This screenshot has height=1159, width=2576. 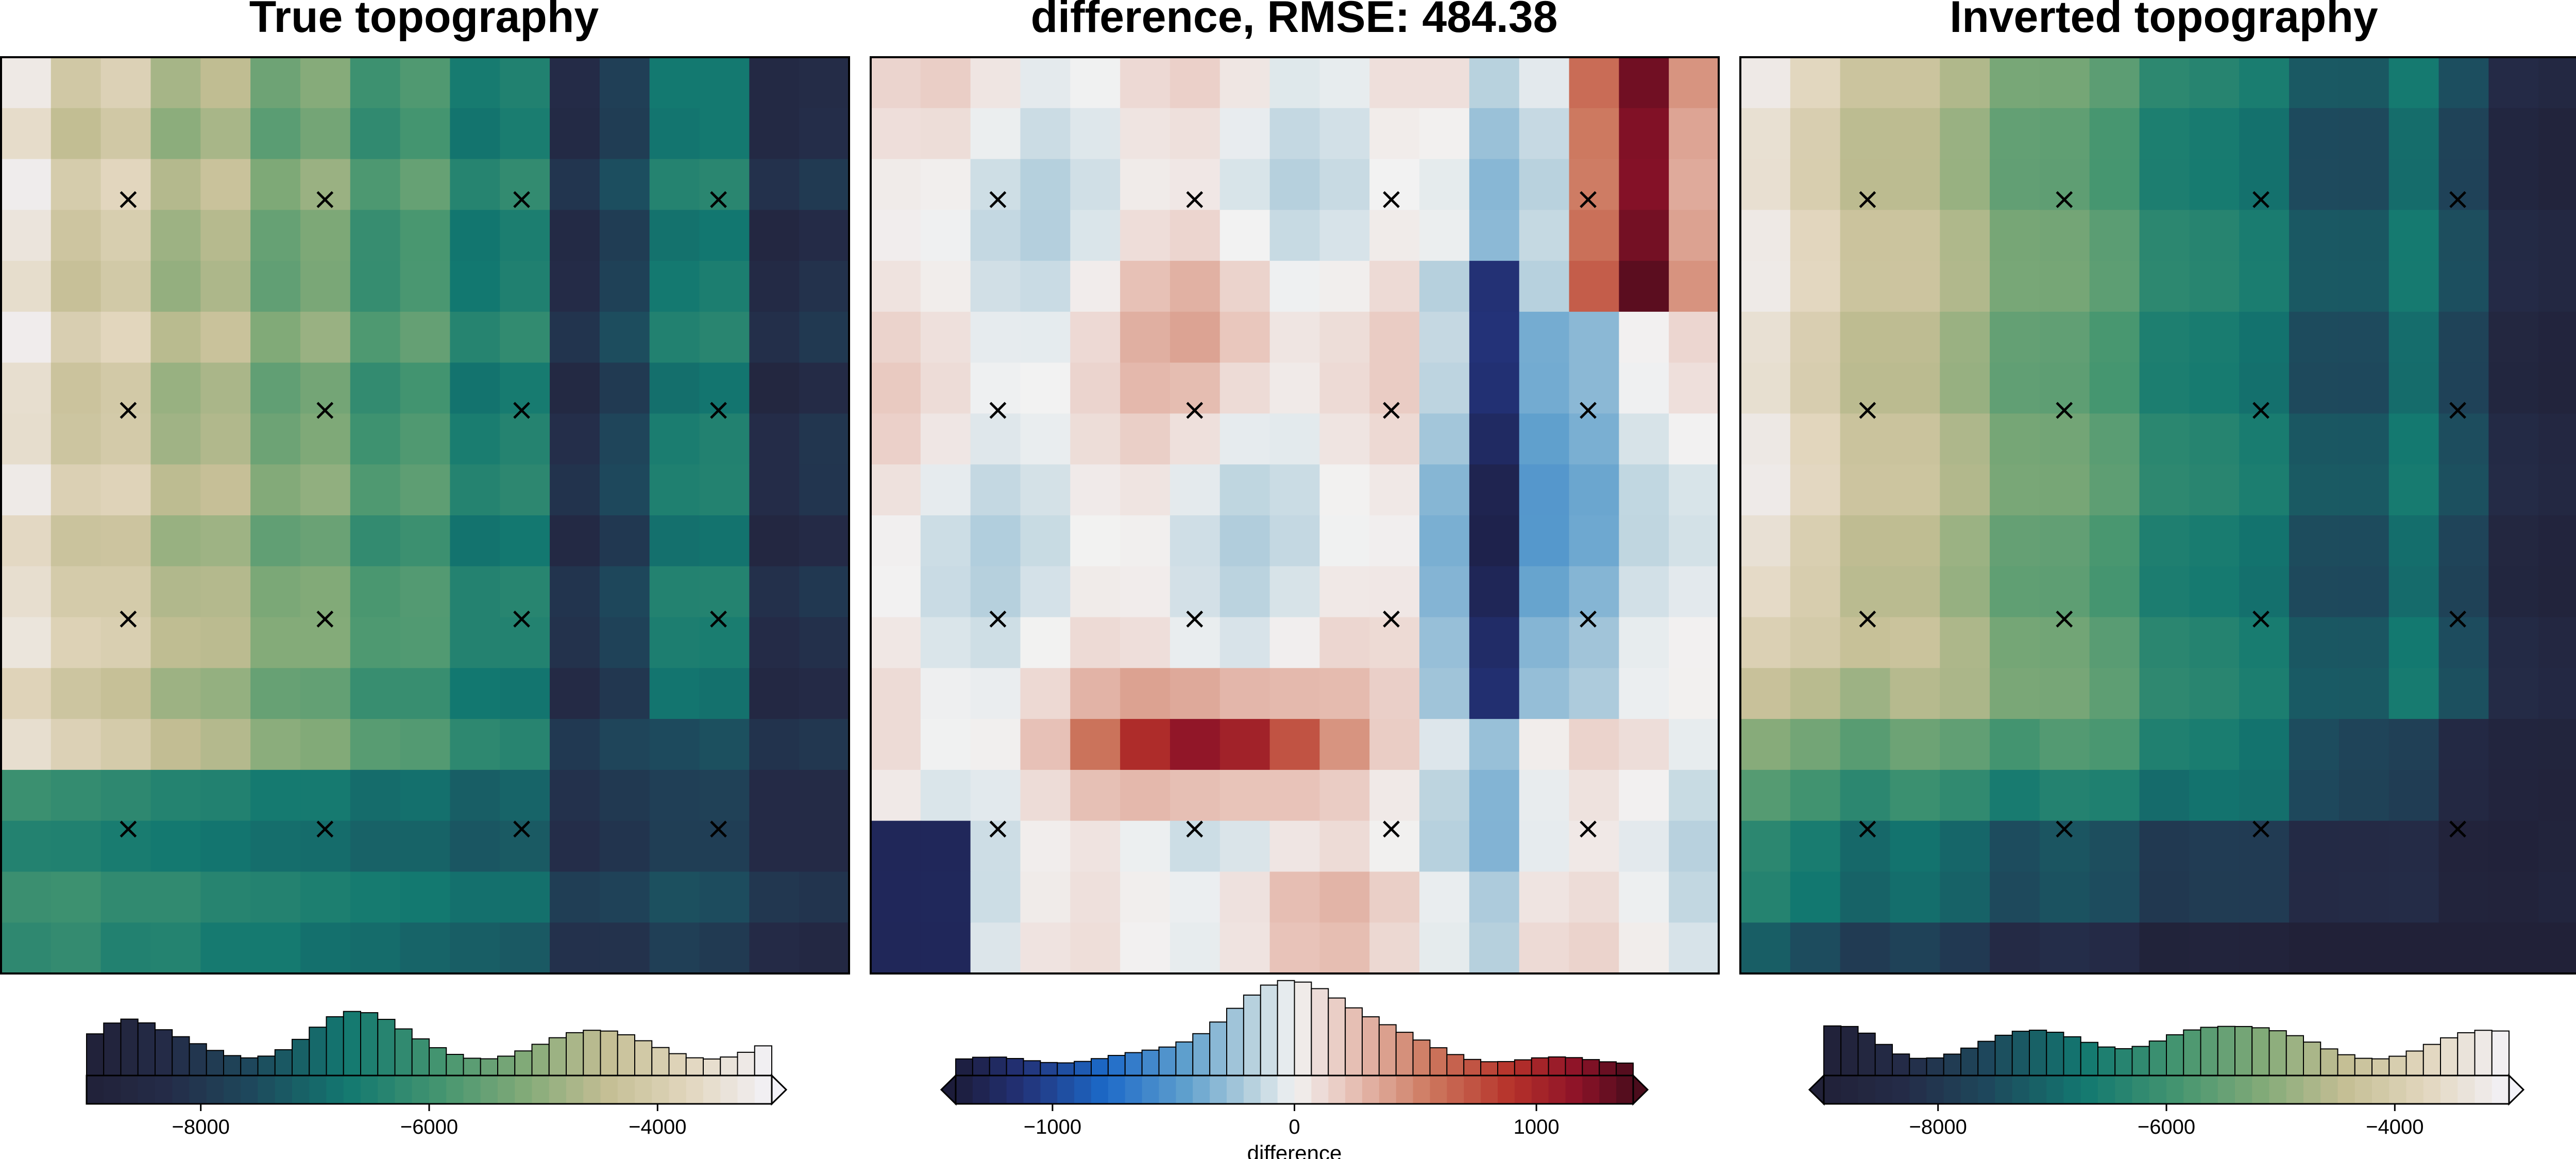 I want to click on colorbar-ticks: −8000 −6000 −4000, so click(x=429, y=1121).